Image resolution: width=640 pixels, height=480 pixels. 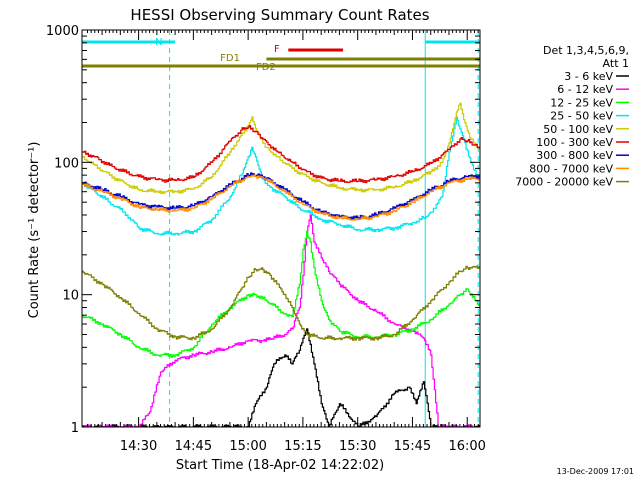 I want to click on legend-label-3: 25 - 50 keV, so click(x=581, y=116).